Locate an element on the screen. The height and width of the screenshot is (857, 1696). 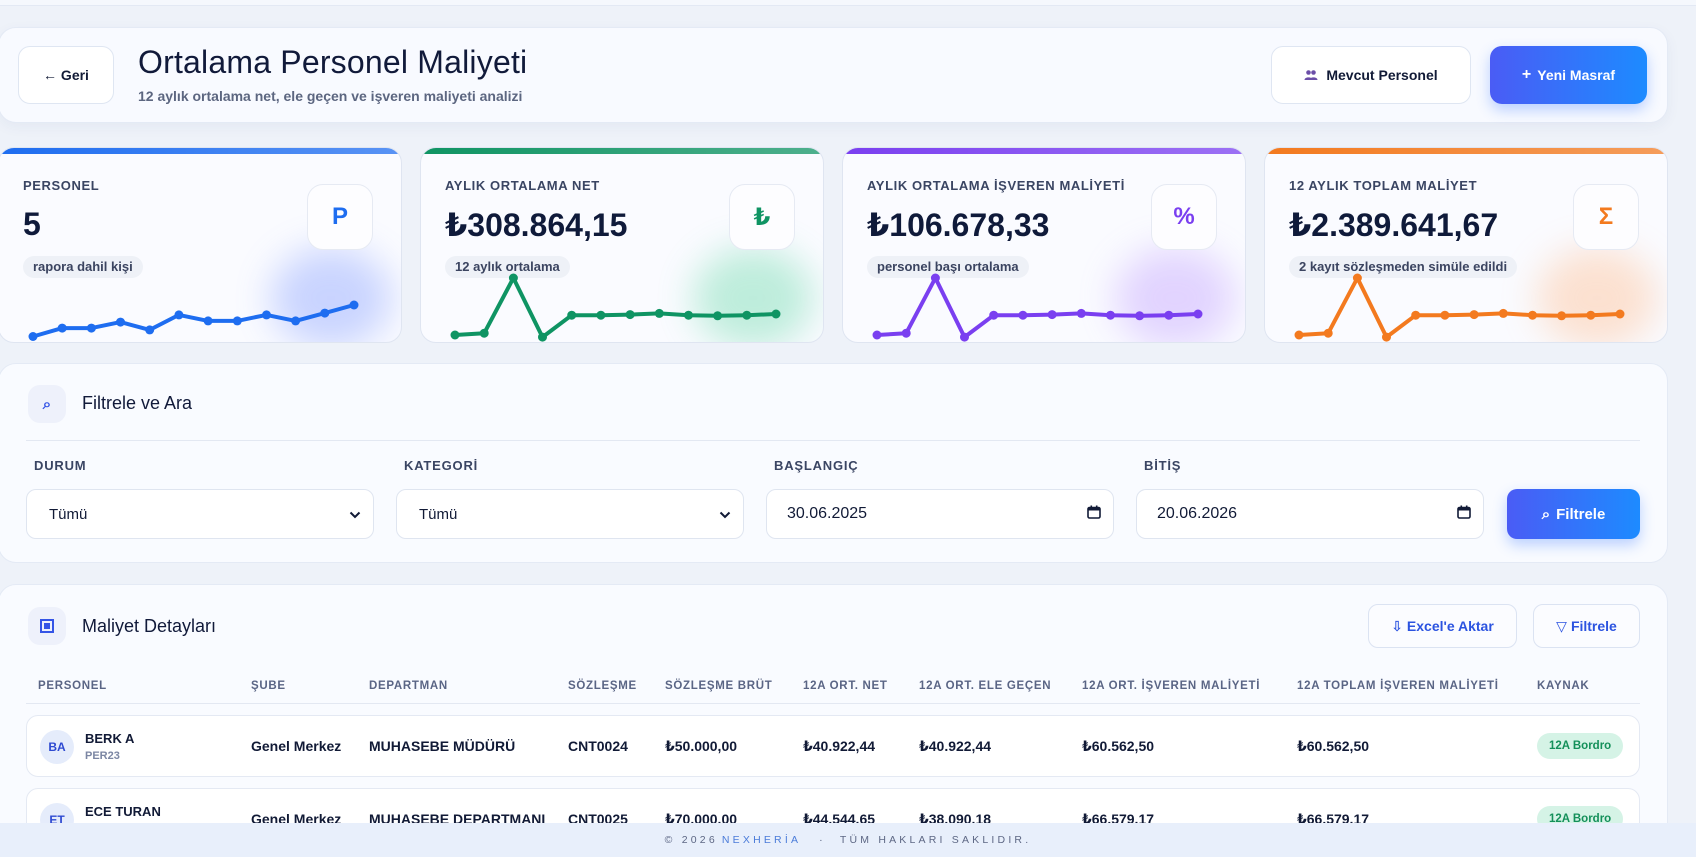
department-cell: MUHASEBE MÜDÜRÜ is located at coordinates (442, 746).